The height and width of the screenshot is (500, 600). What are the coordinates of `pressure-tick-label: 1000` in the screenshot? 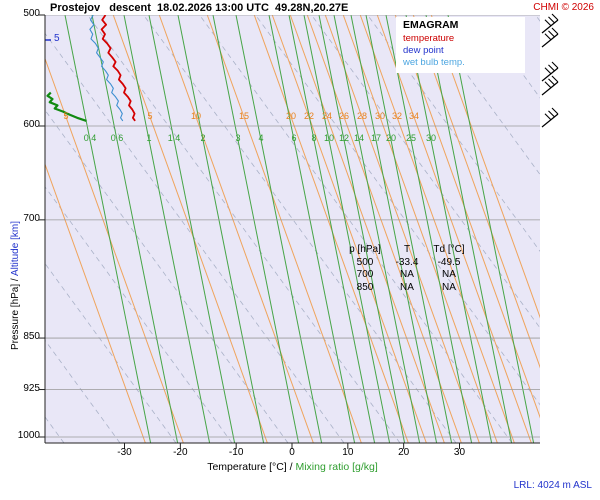 It's located at (28, 435).